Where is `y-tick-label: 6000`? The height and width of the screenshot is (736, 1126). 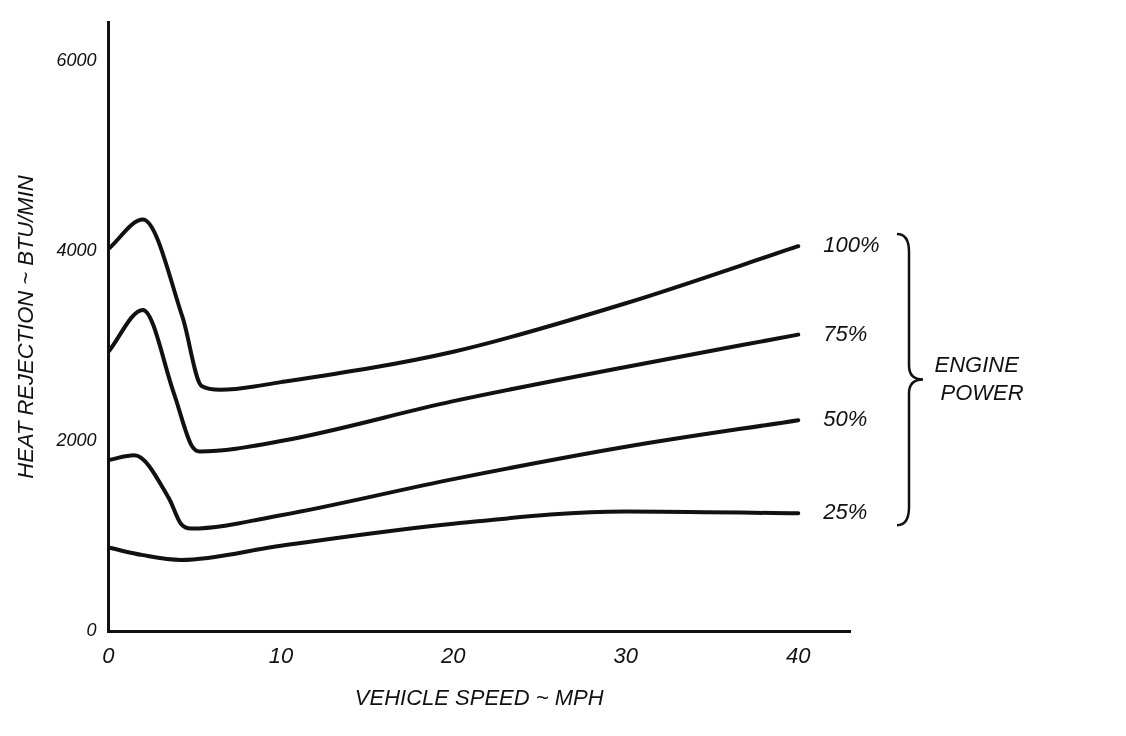 y-tick-label: 6000 is located at coordinates (76, 59).